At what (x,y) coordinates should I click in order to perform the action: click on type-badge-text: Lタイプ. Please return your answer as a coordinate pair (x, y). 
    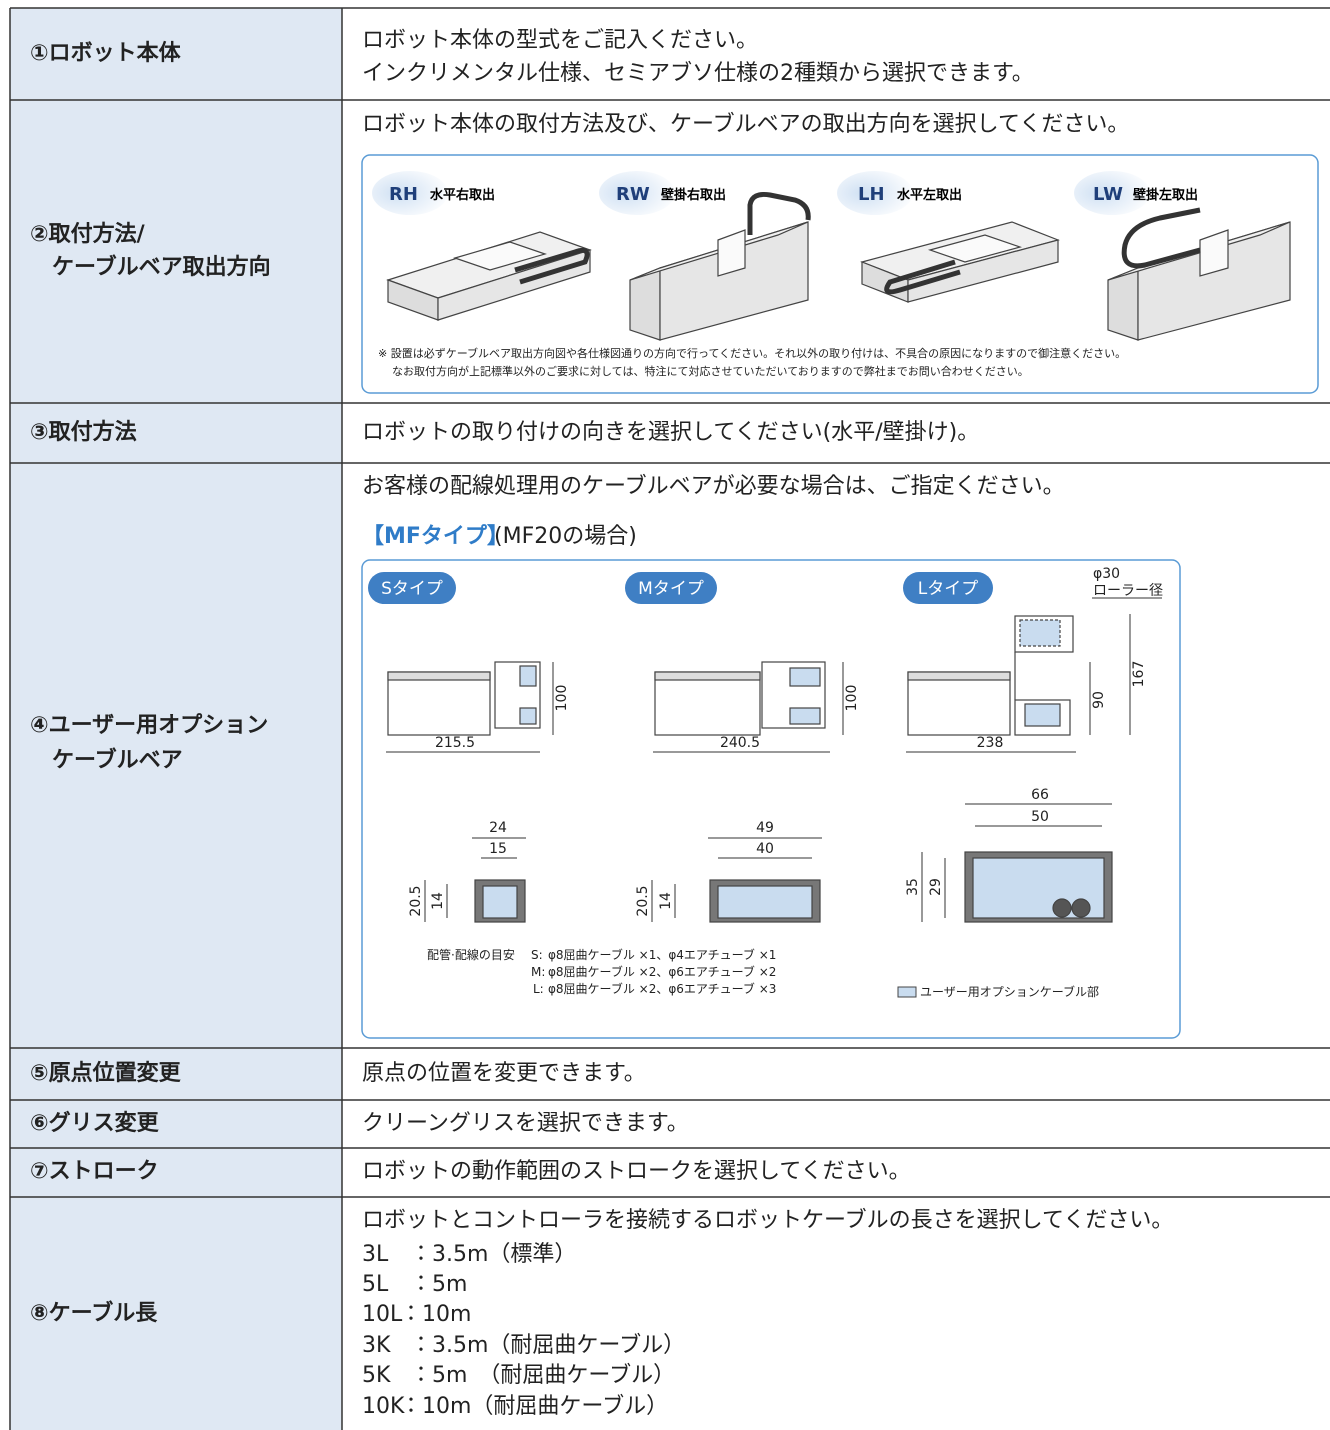
    Looking at the image, I should click on (948, 589).